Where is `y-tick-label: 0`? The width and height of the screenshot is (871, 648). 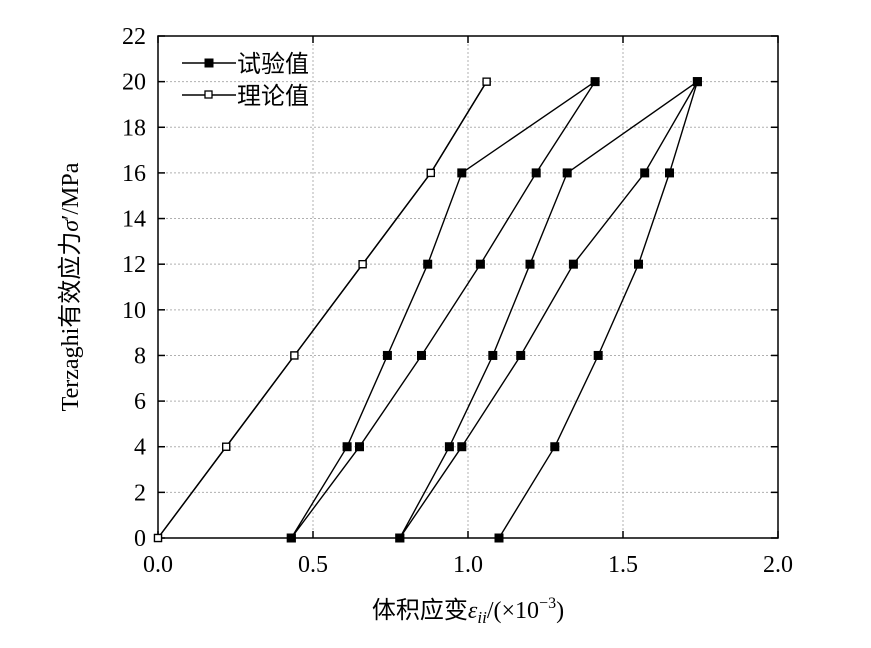
y-tick-label: 0 is located at coordinates (140, 539).